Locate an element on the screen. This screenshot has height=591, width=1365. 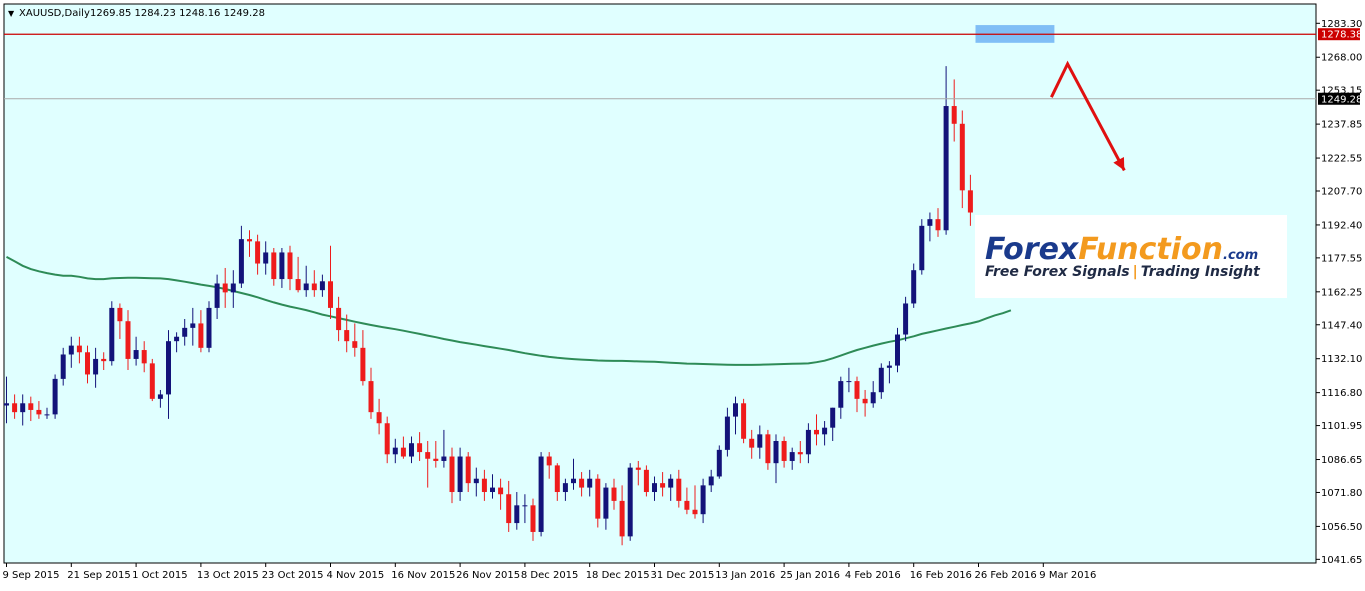
y-tick-label: 1056.50 is located at coordinates (1341, 527).